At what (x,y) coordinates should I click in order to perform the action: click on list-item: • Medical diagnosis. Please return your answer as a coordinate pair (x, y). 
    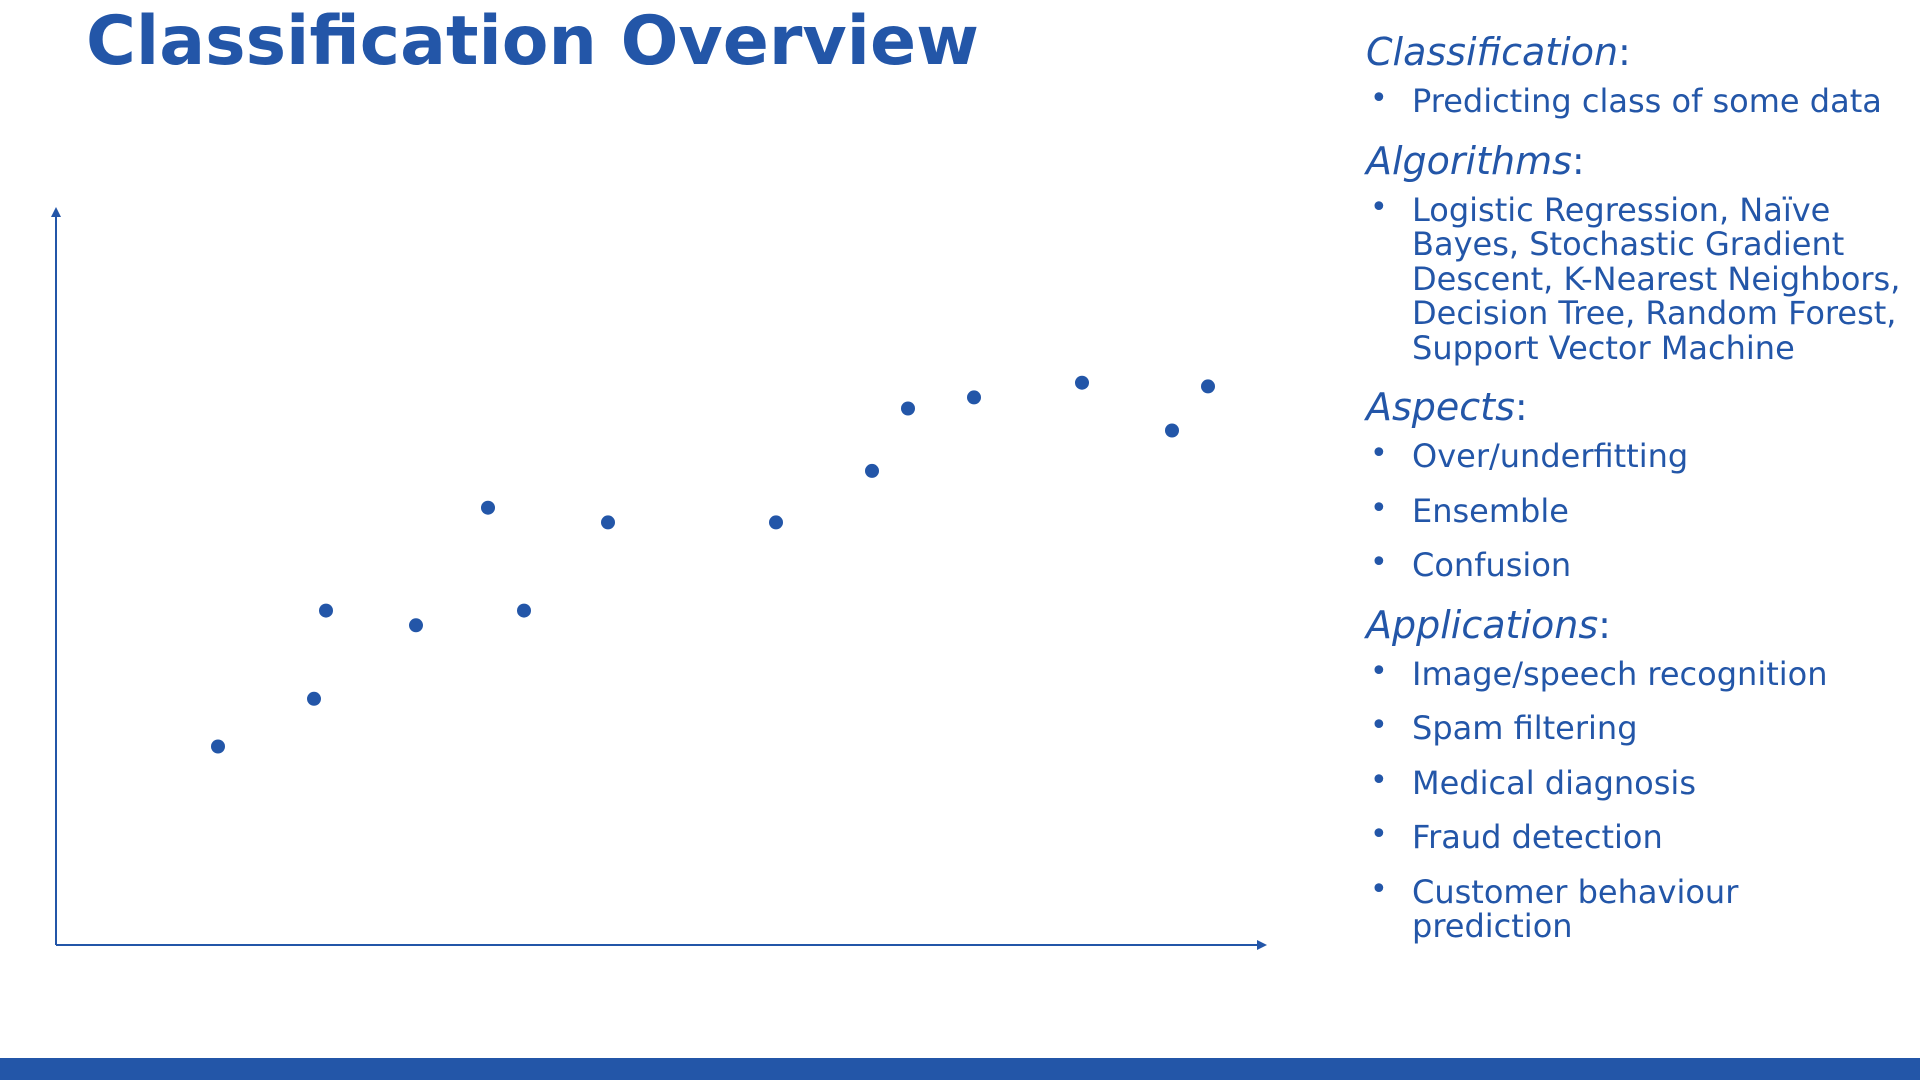
    Looking at the image, I should click on (1636, 782).